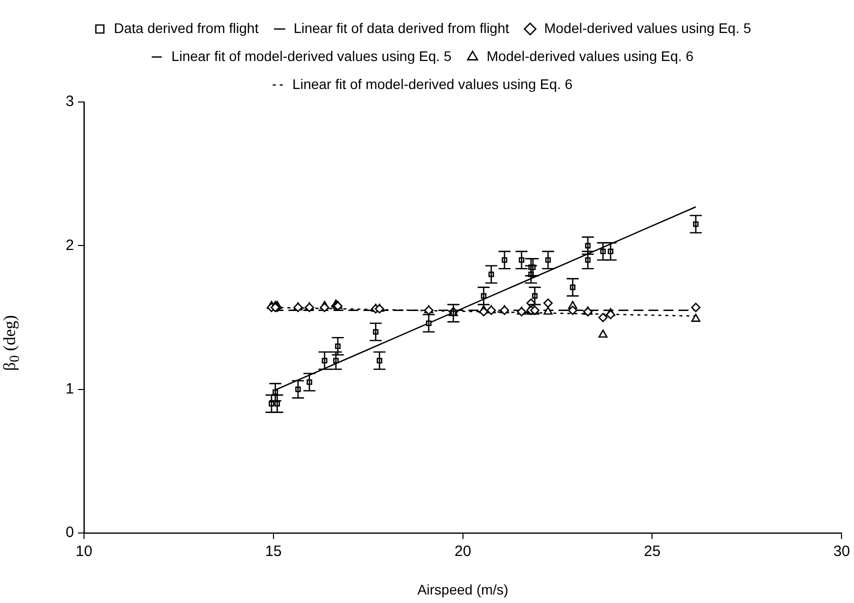  What do you see at coordinates (432, 84) in the screenshot?
I see `legend-label: Linear fit of model-derived values using Eq. 6` at bounding box center [432, 84].